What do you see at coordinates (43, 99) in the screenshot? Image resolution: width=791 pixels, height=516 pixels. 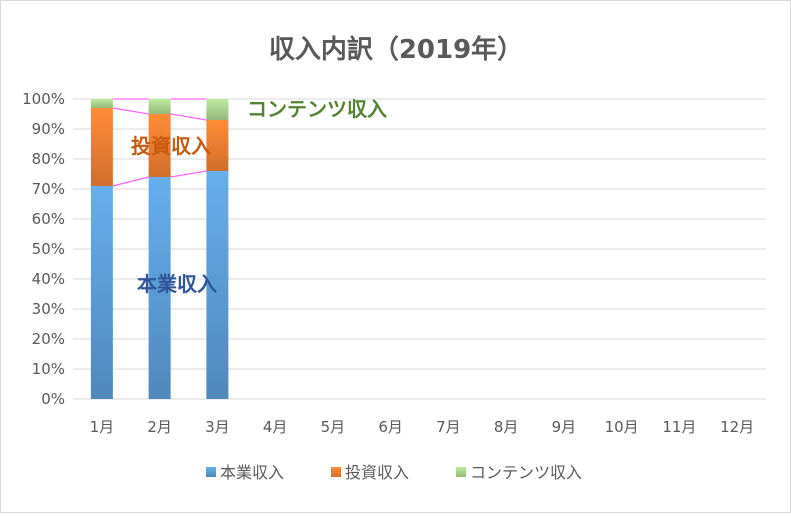 I see `y-tick-label: 100%` at bounding box center [43, 99].